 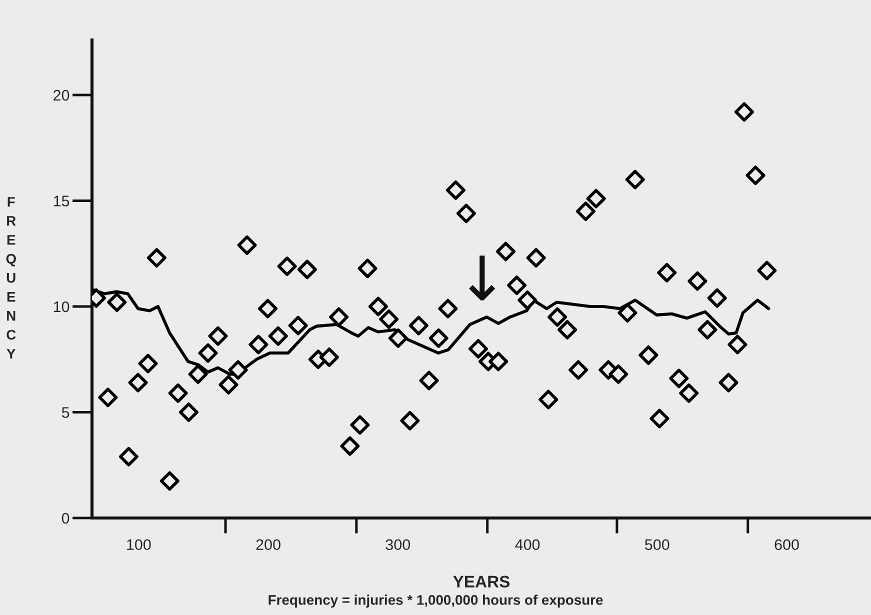 I want to click on x-tick-label: 200, so click(x=268, y=544).